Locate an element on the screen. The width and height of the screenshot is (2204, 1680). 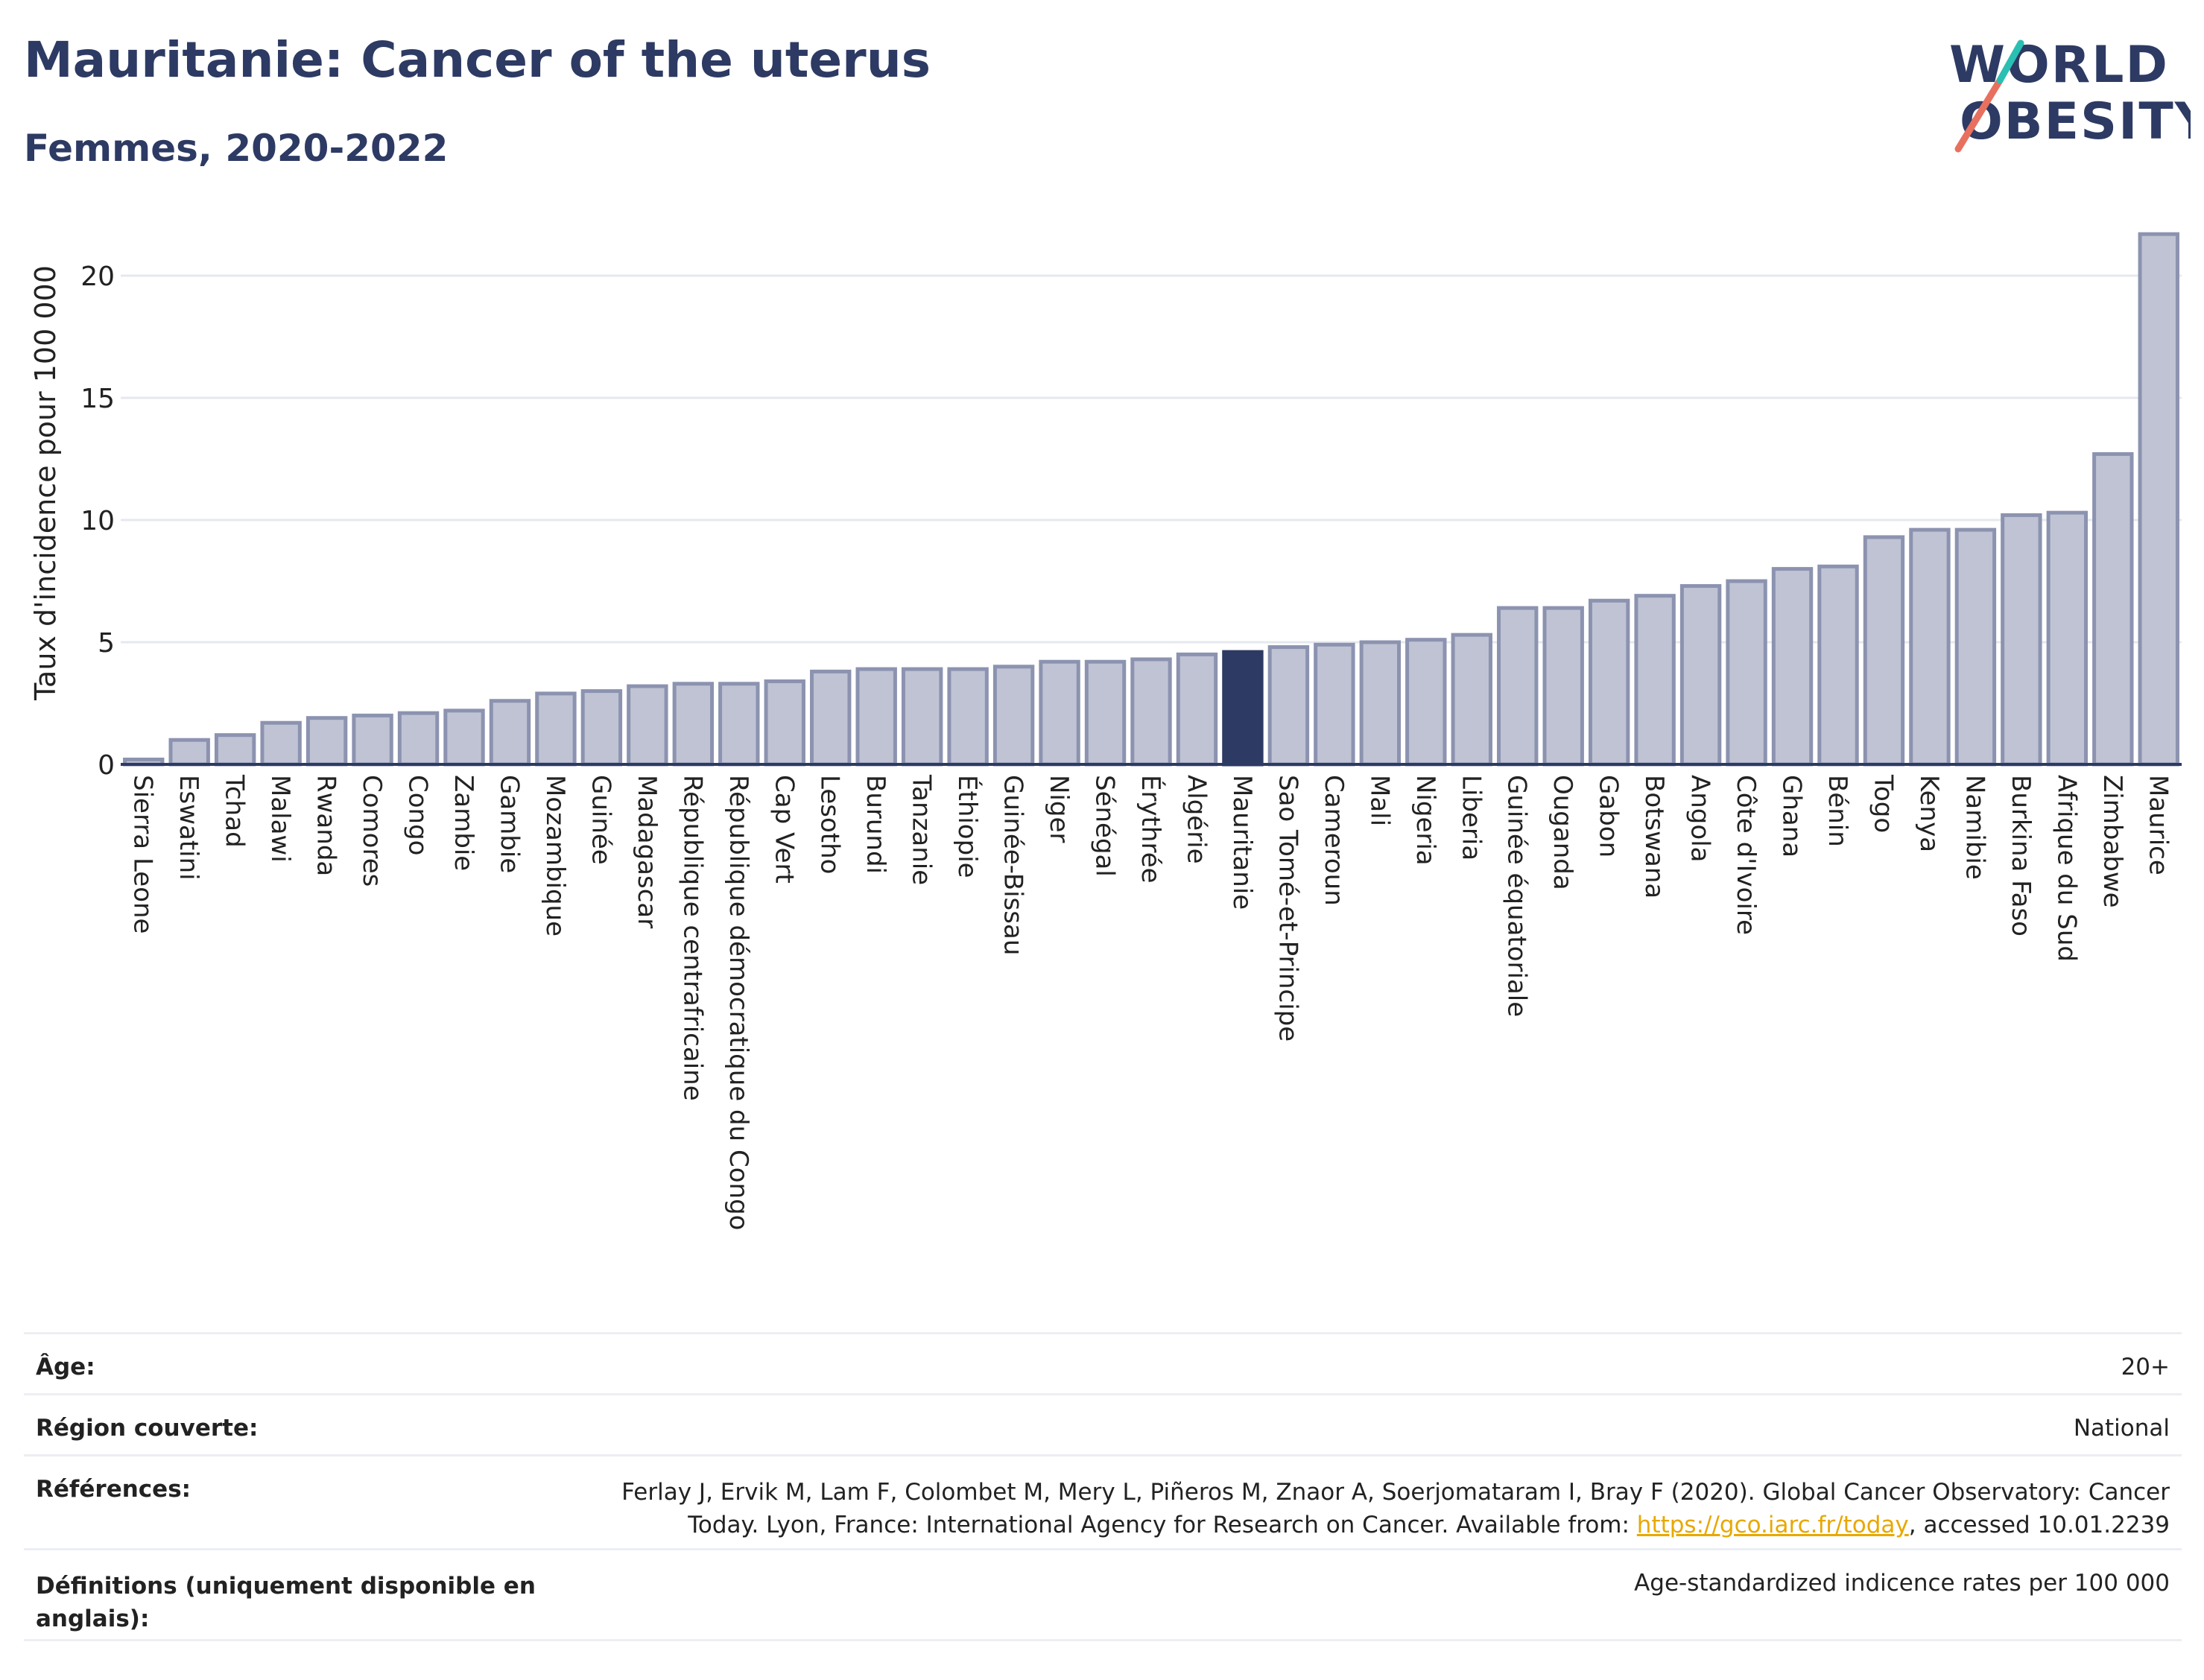
bar-angola is located at coordinates (1700, 675).